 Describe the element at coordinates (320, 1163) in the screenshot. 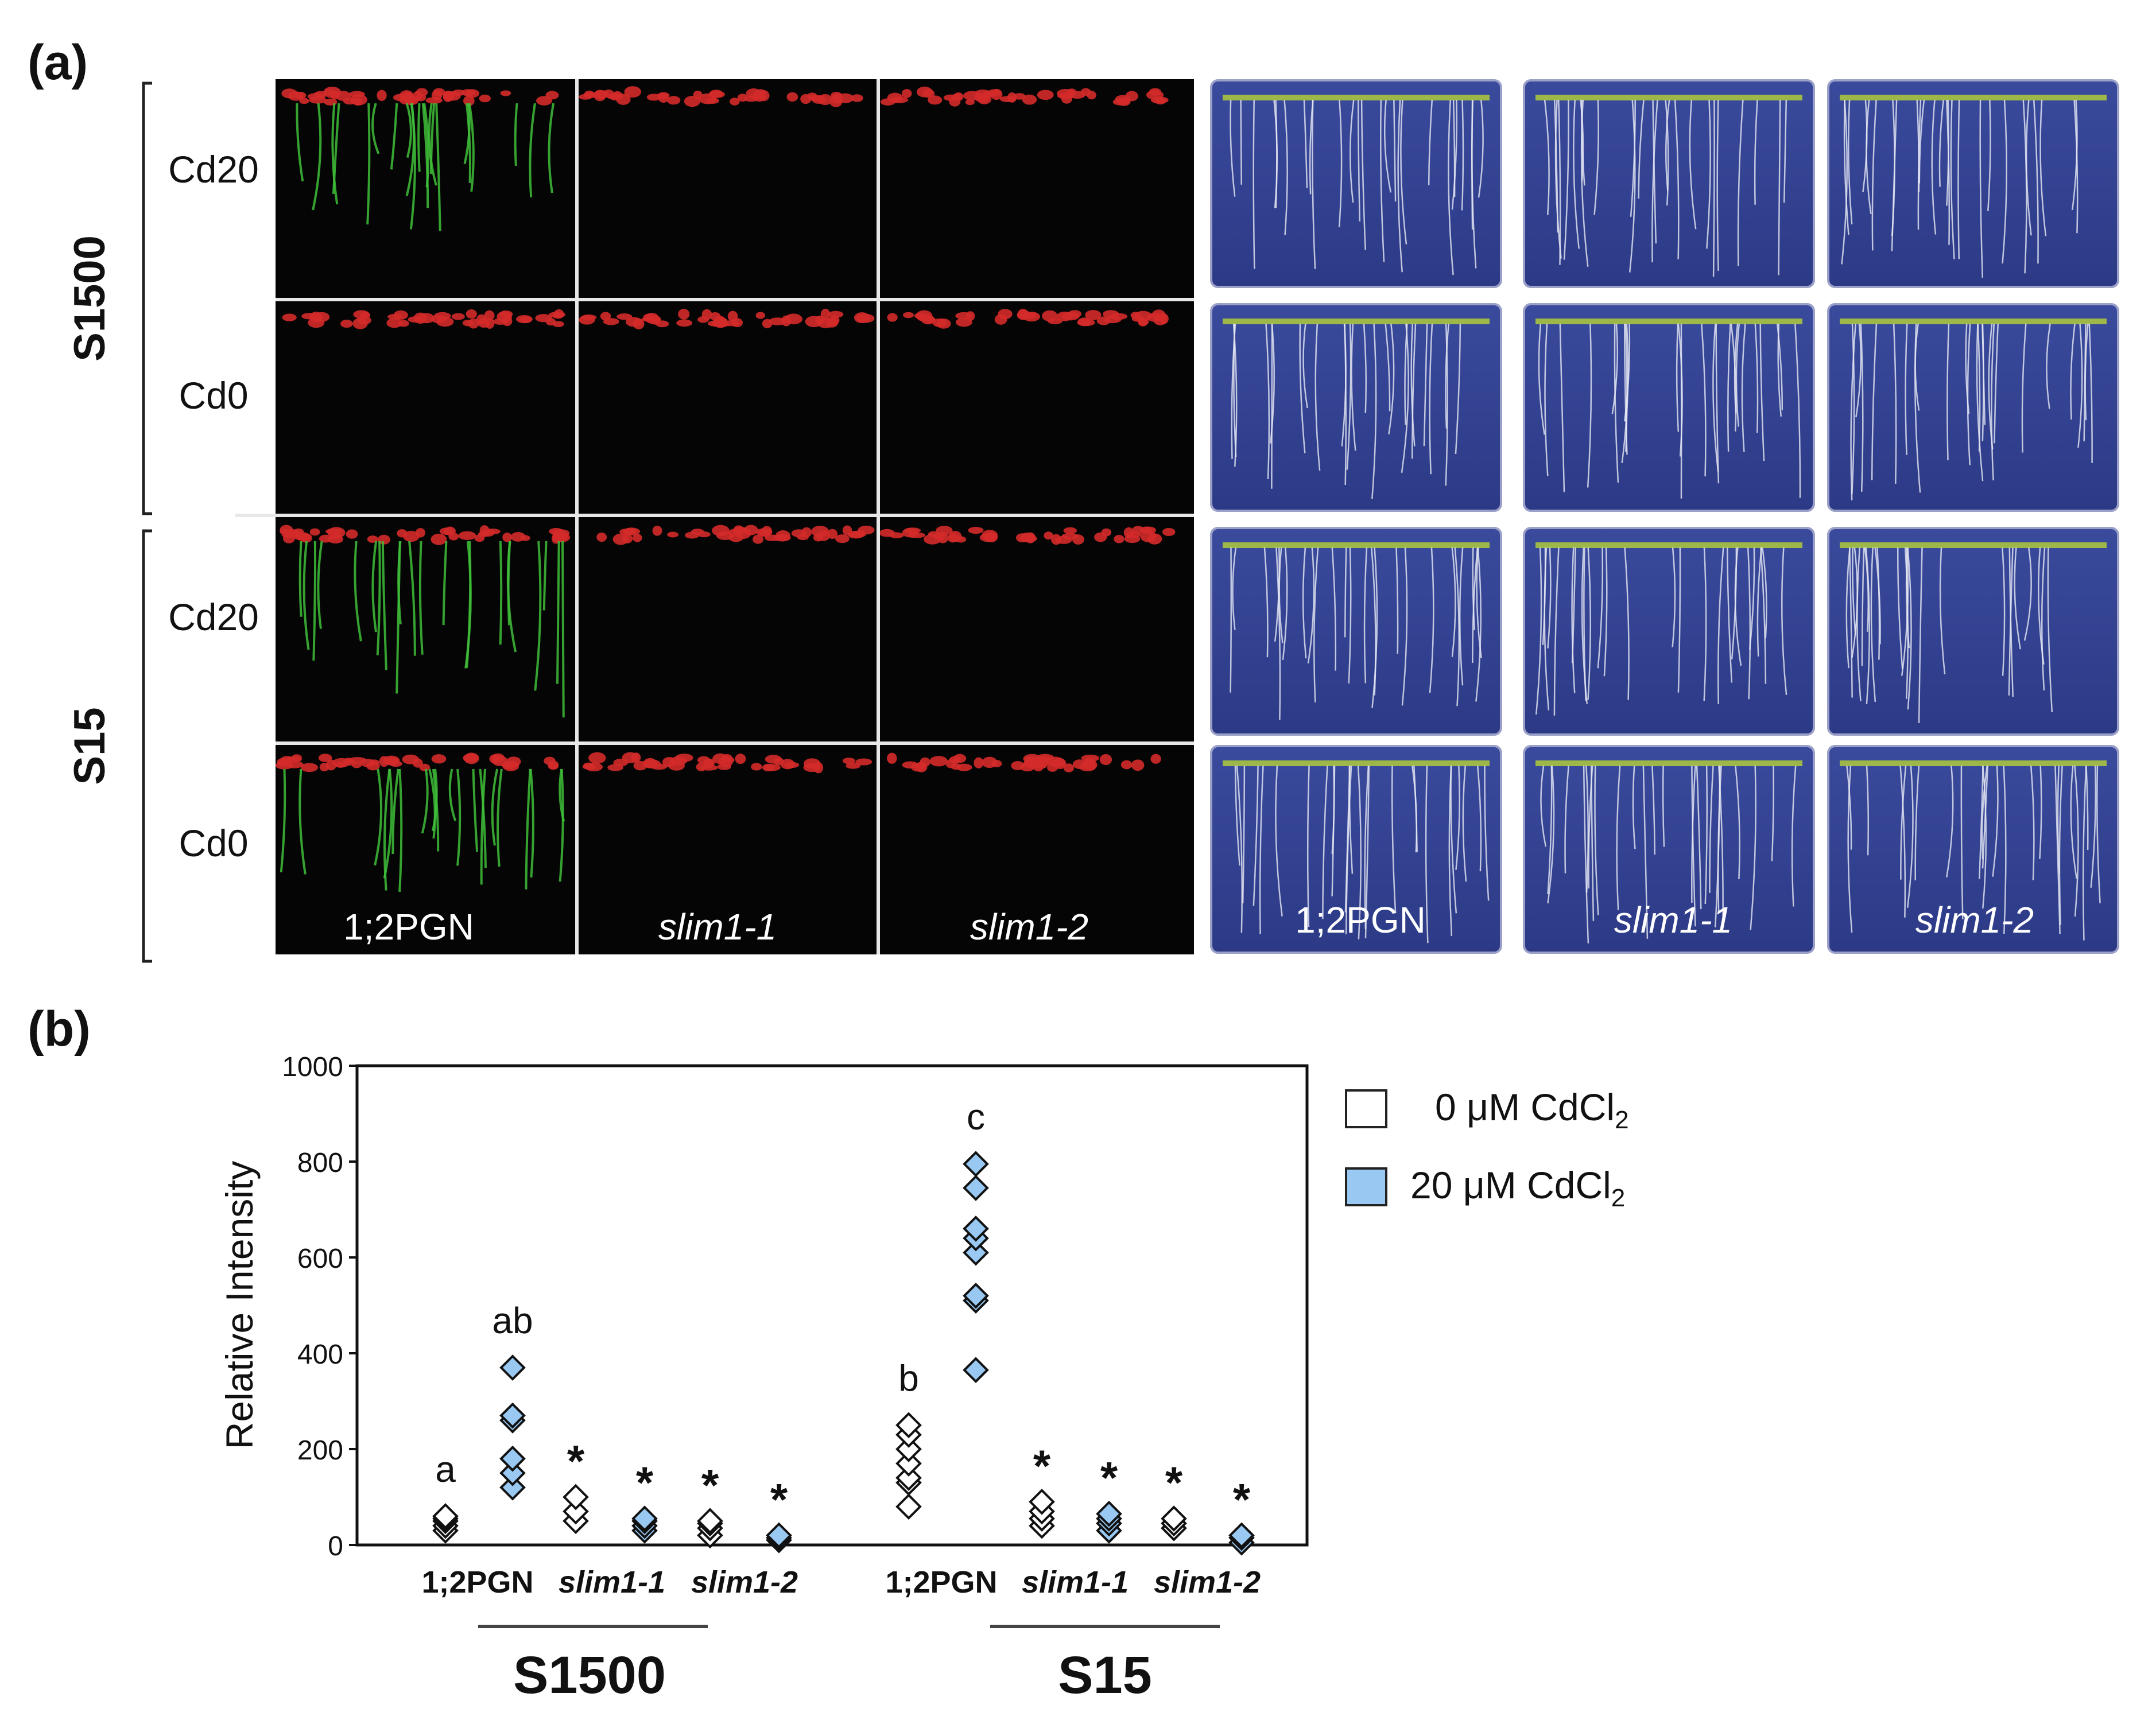

I see `y-tick-label: 800` at that location.